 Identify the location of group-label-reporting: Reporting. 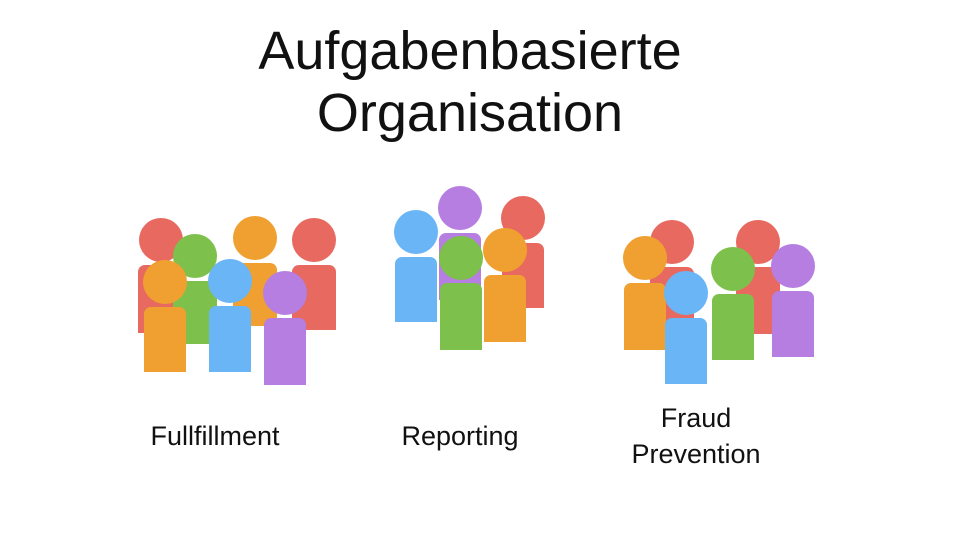
(460, 436).